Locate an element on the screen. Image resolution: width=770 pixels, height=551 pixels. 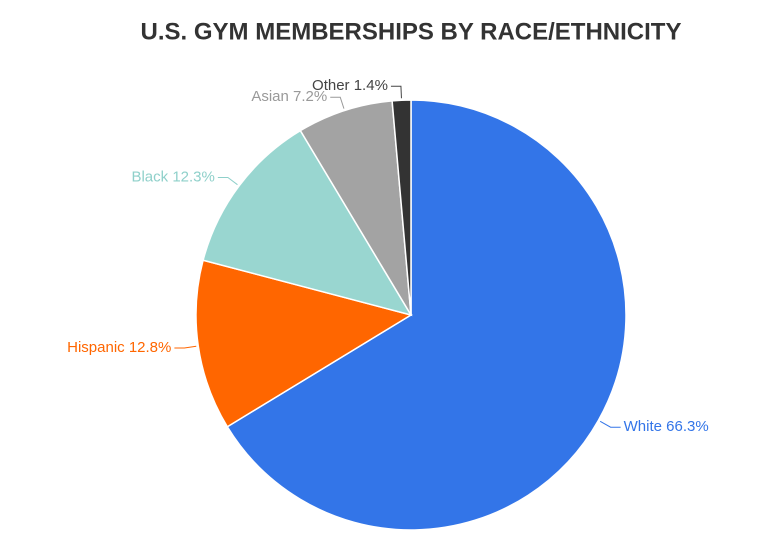
category-label: White is located at coordinates (643, 426).